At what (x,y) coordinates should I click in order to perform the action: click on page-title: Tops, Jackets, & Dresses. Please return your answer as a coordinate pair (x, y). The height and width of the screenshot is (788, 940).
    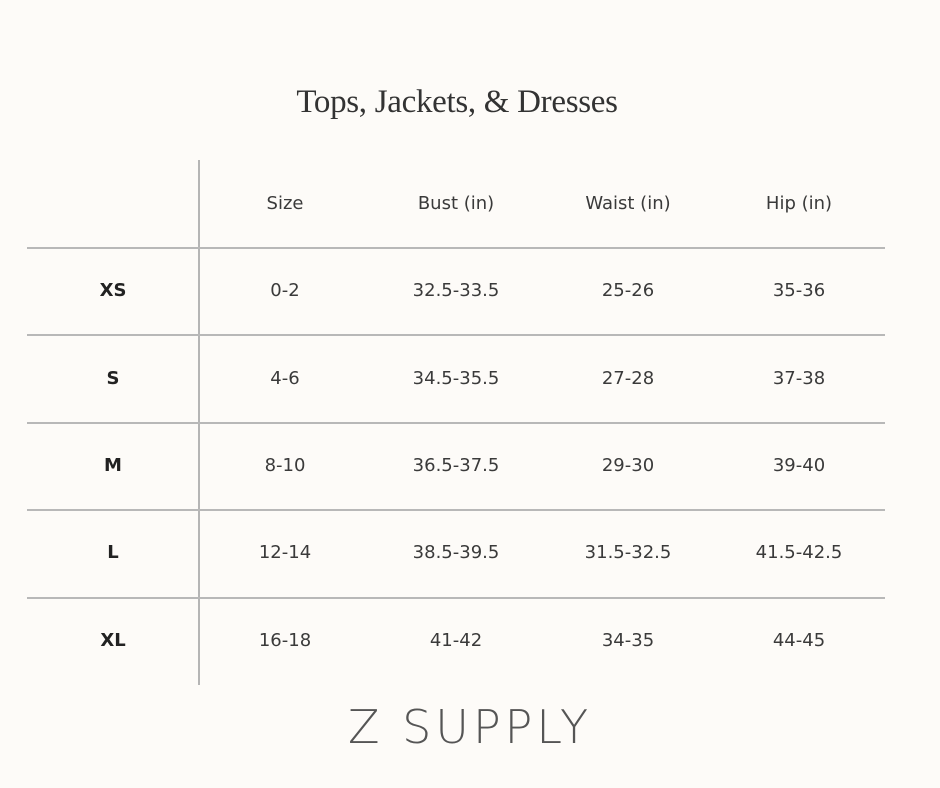
    Looking at the image, I should click on (457, 102).